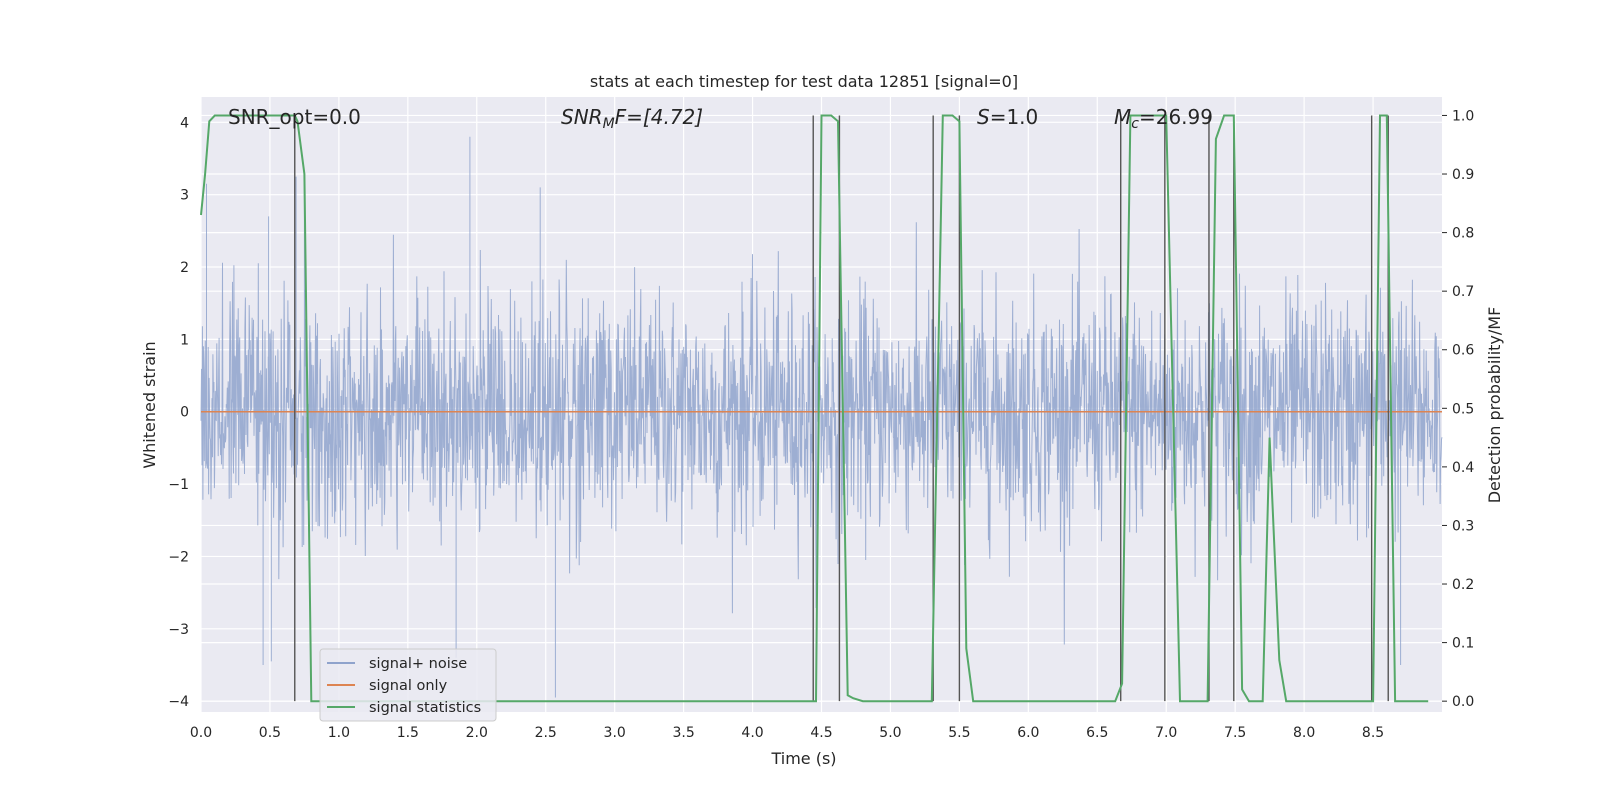  I want to click on y2-axis-label: Detection probability/MF, so click(1494, 405).